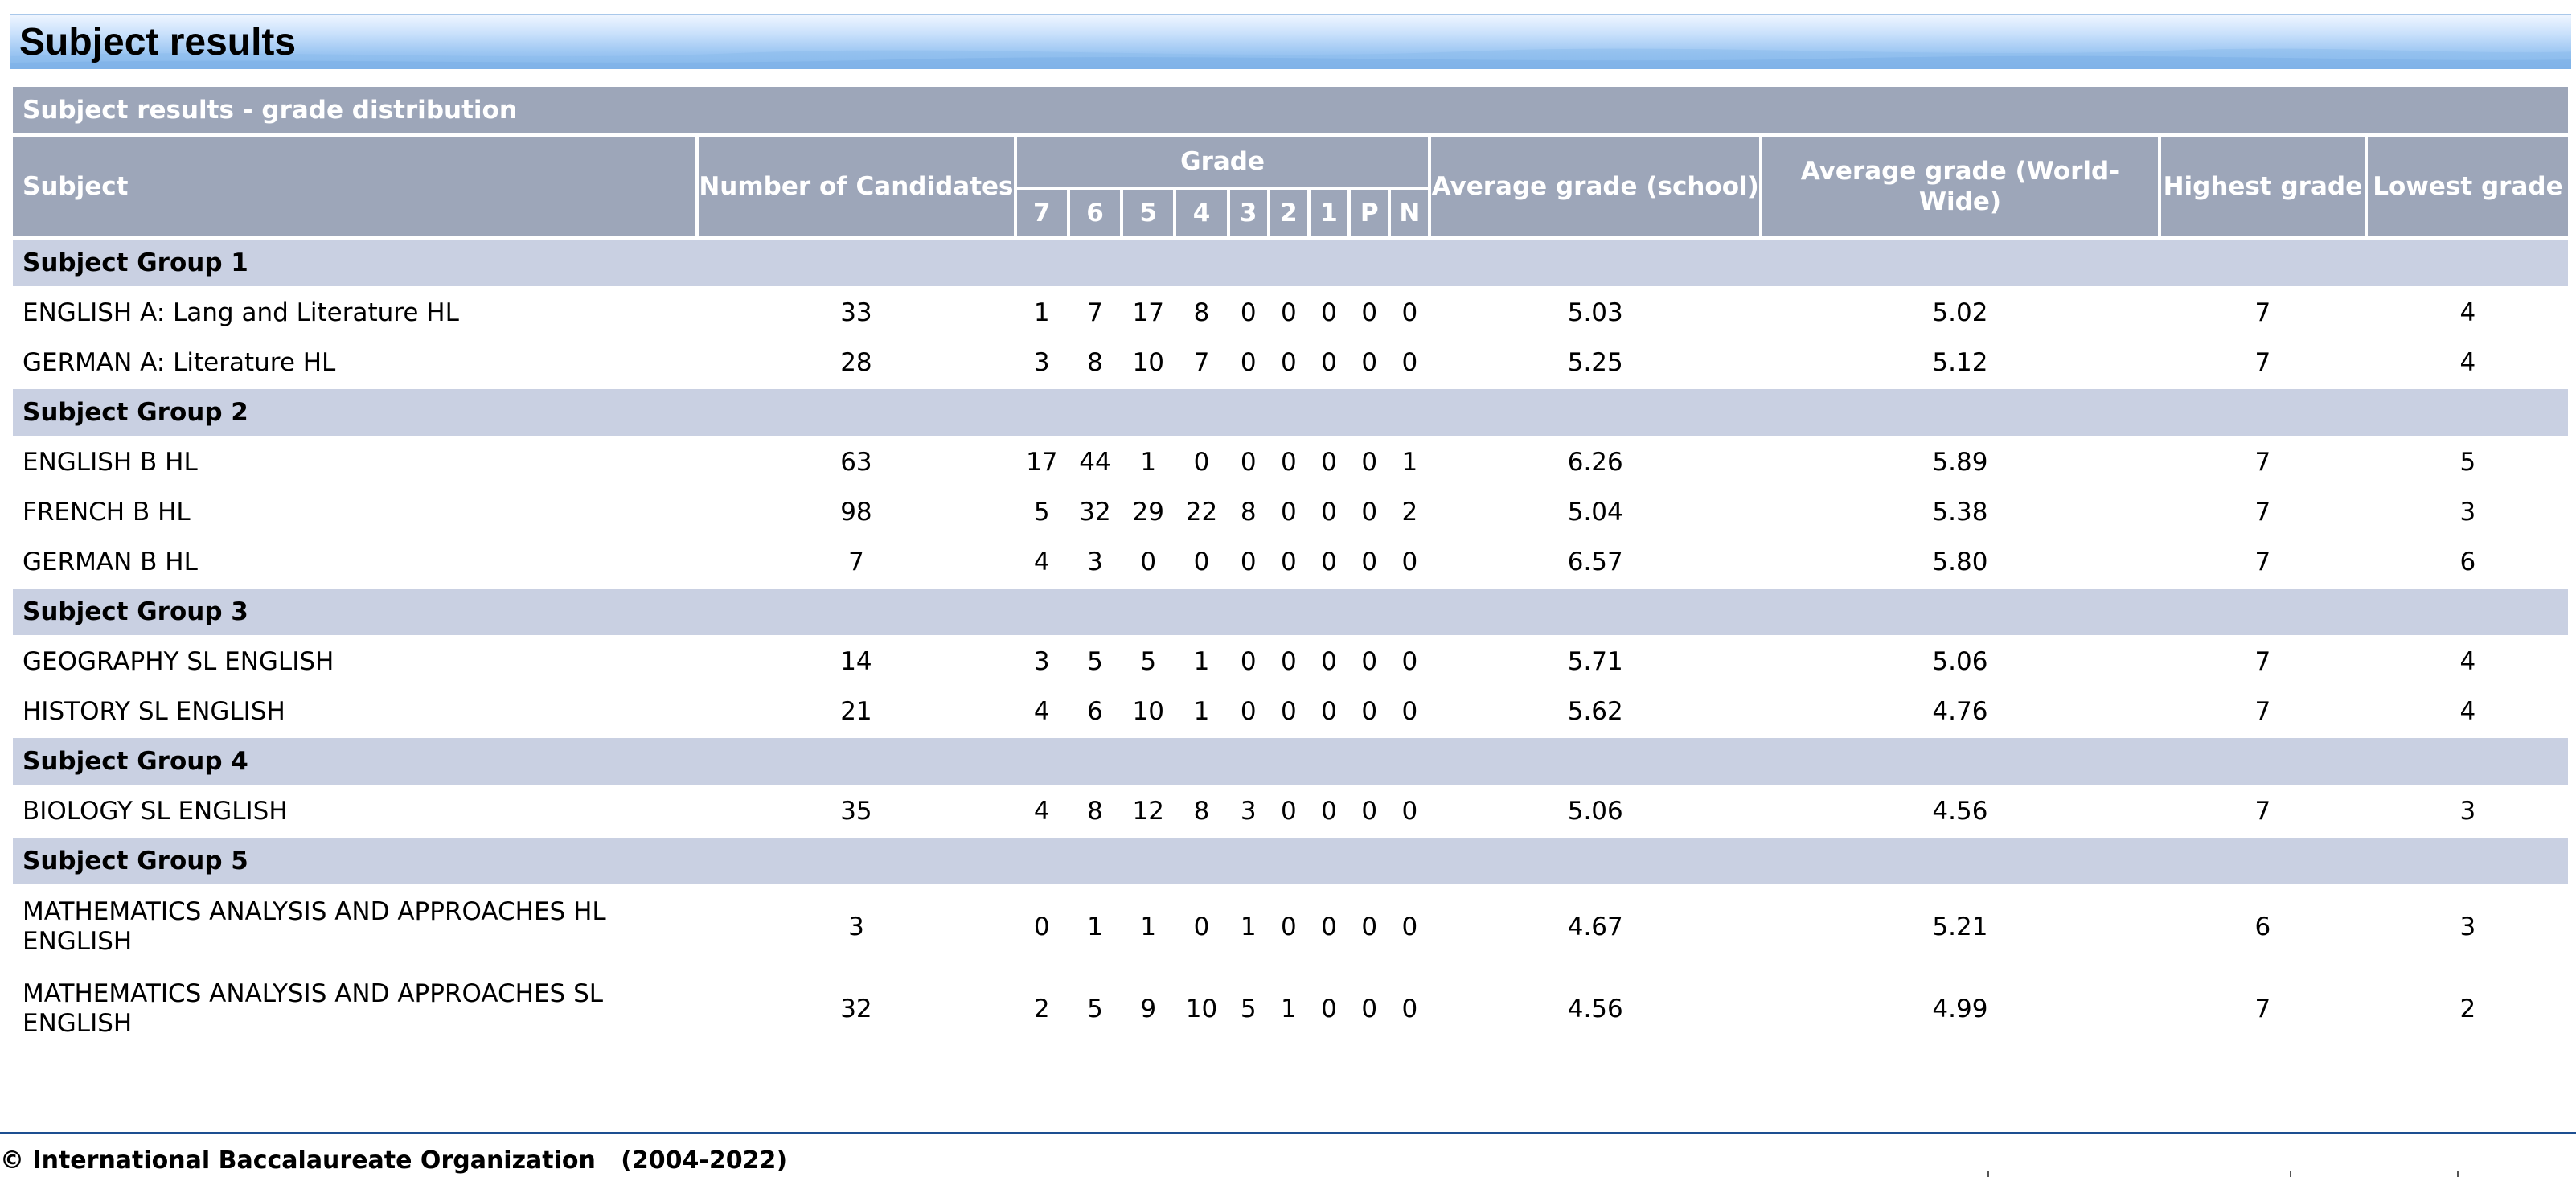  Describe the element at coordinates (857, 562) in the screenshot. I see `candidates-cell: 7` at that location.